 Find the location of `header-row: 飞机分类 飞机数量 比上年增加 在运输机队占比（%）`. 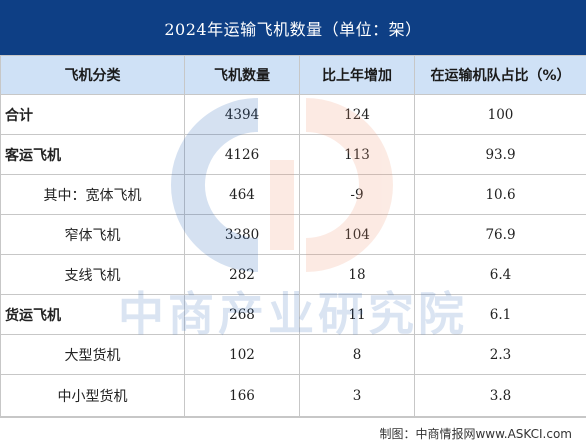

header-row: 飞机分类 飞机数量 比上年增加 在运输机队占比（%） is located at coordinates (293, 75).